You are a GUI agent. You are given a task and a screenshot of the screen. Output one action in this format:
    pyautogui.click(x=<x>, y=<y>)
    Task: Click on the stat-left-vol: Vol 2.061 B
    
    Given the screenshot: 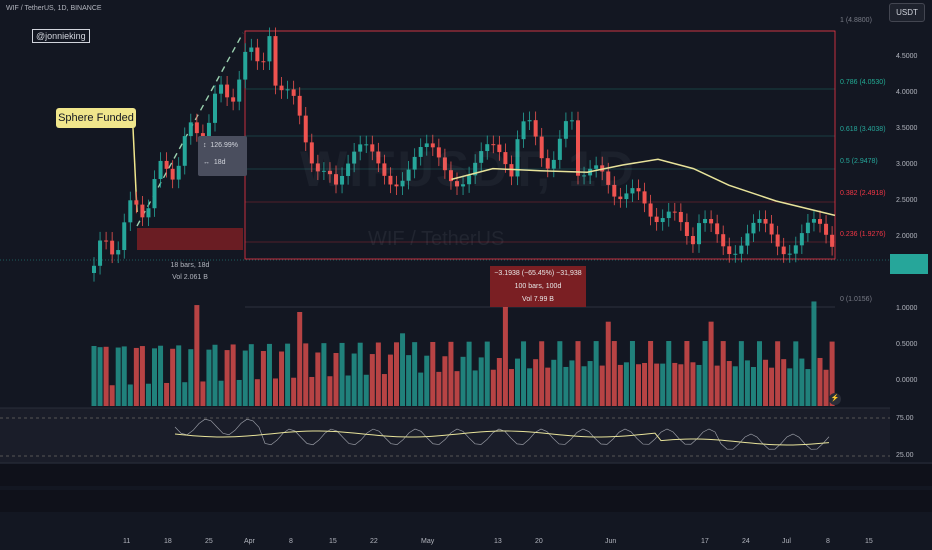 What is the action you would take?
    pyautogui.click(x=190, y=277)
    